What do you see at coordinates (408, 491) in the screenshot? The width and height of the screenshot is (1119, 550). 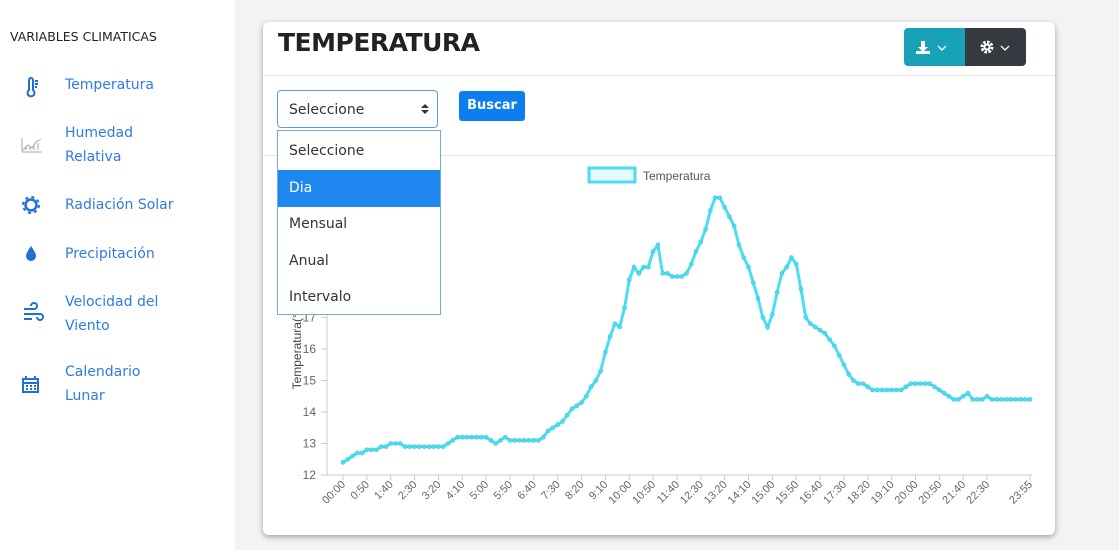 I see `x-tick-label: 2:30` at bounding box center [408, 491].